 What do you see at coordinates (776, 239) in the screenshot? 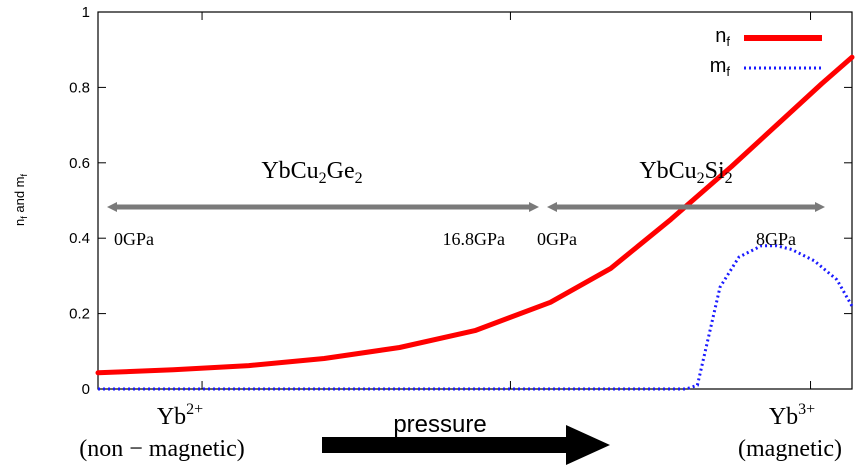
I see `label-ybcusi-end: 8GPa` at bounding box center [776, 239].